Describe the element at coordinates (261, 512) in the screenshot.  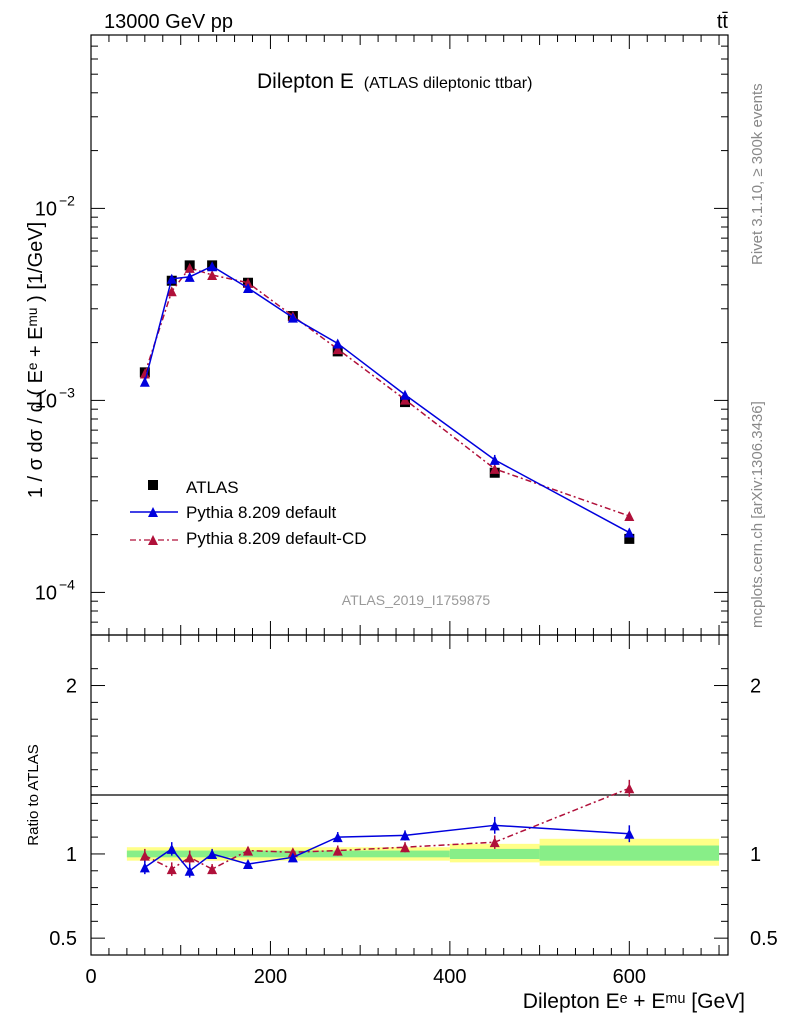
I see `legend-default-label: Pythia 8.209 default` at that location.